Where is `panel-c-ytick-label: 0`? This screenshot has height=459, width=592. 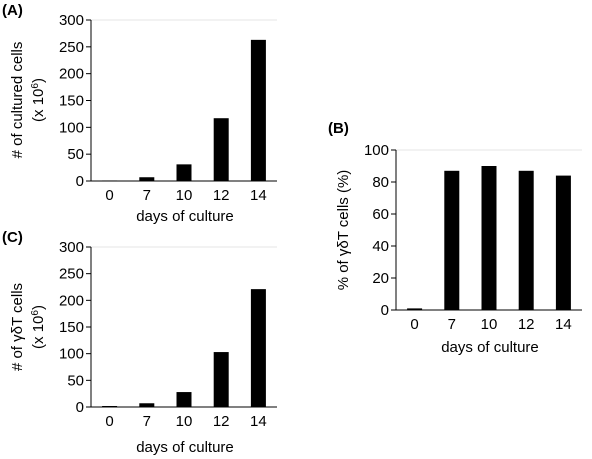 panel-c-ytick-label: 0 is located at coordinates (80, 407).